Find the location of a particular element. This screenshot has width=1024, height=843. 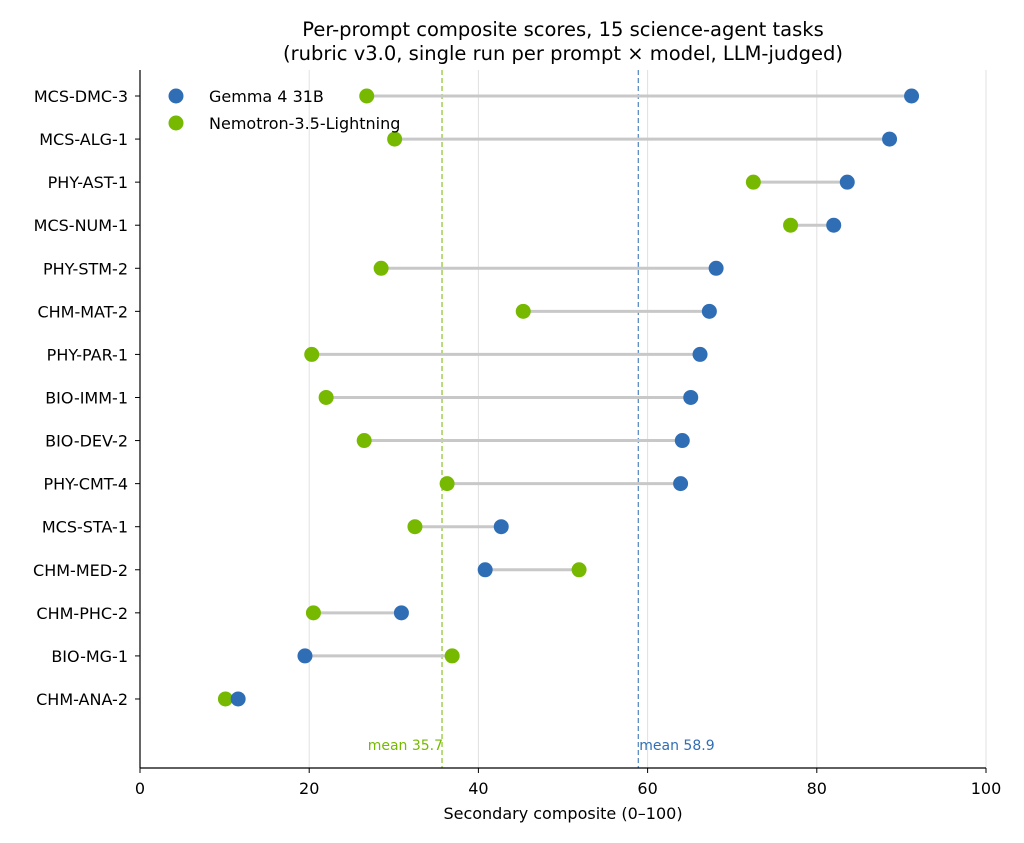

category-label: BIO-IMM-1 is located at coordinates (86, 397).